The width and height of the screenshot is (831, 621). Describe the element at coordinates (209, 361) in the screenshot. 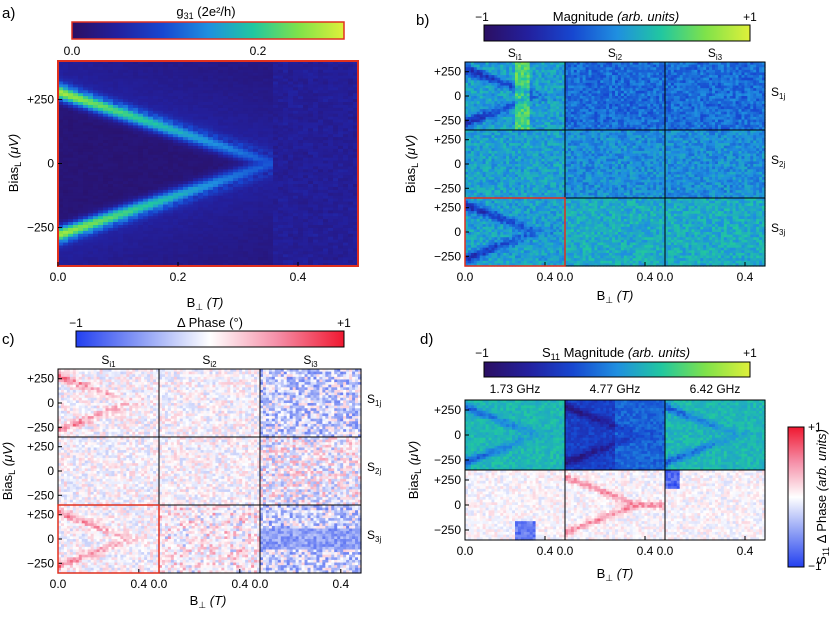

I see `panel-c-column-label: Si2` at that location.